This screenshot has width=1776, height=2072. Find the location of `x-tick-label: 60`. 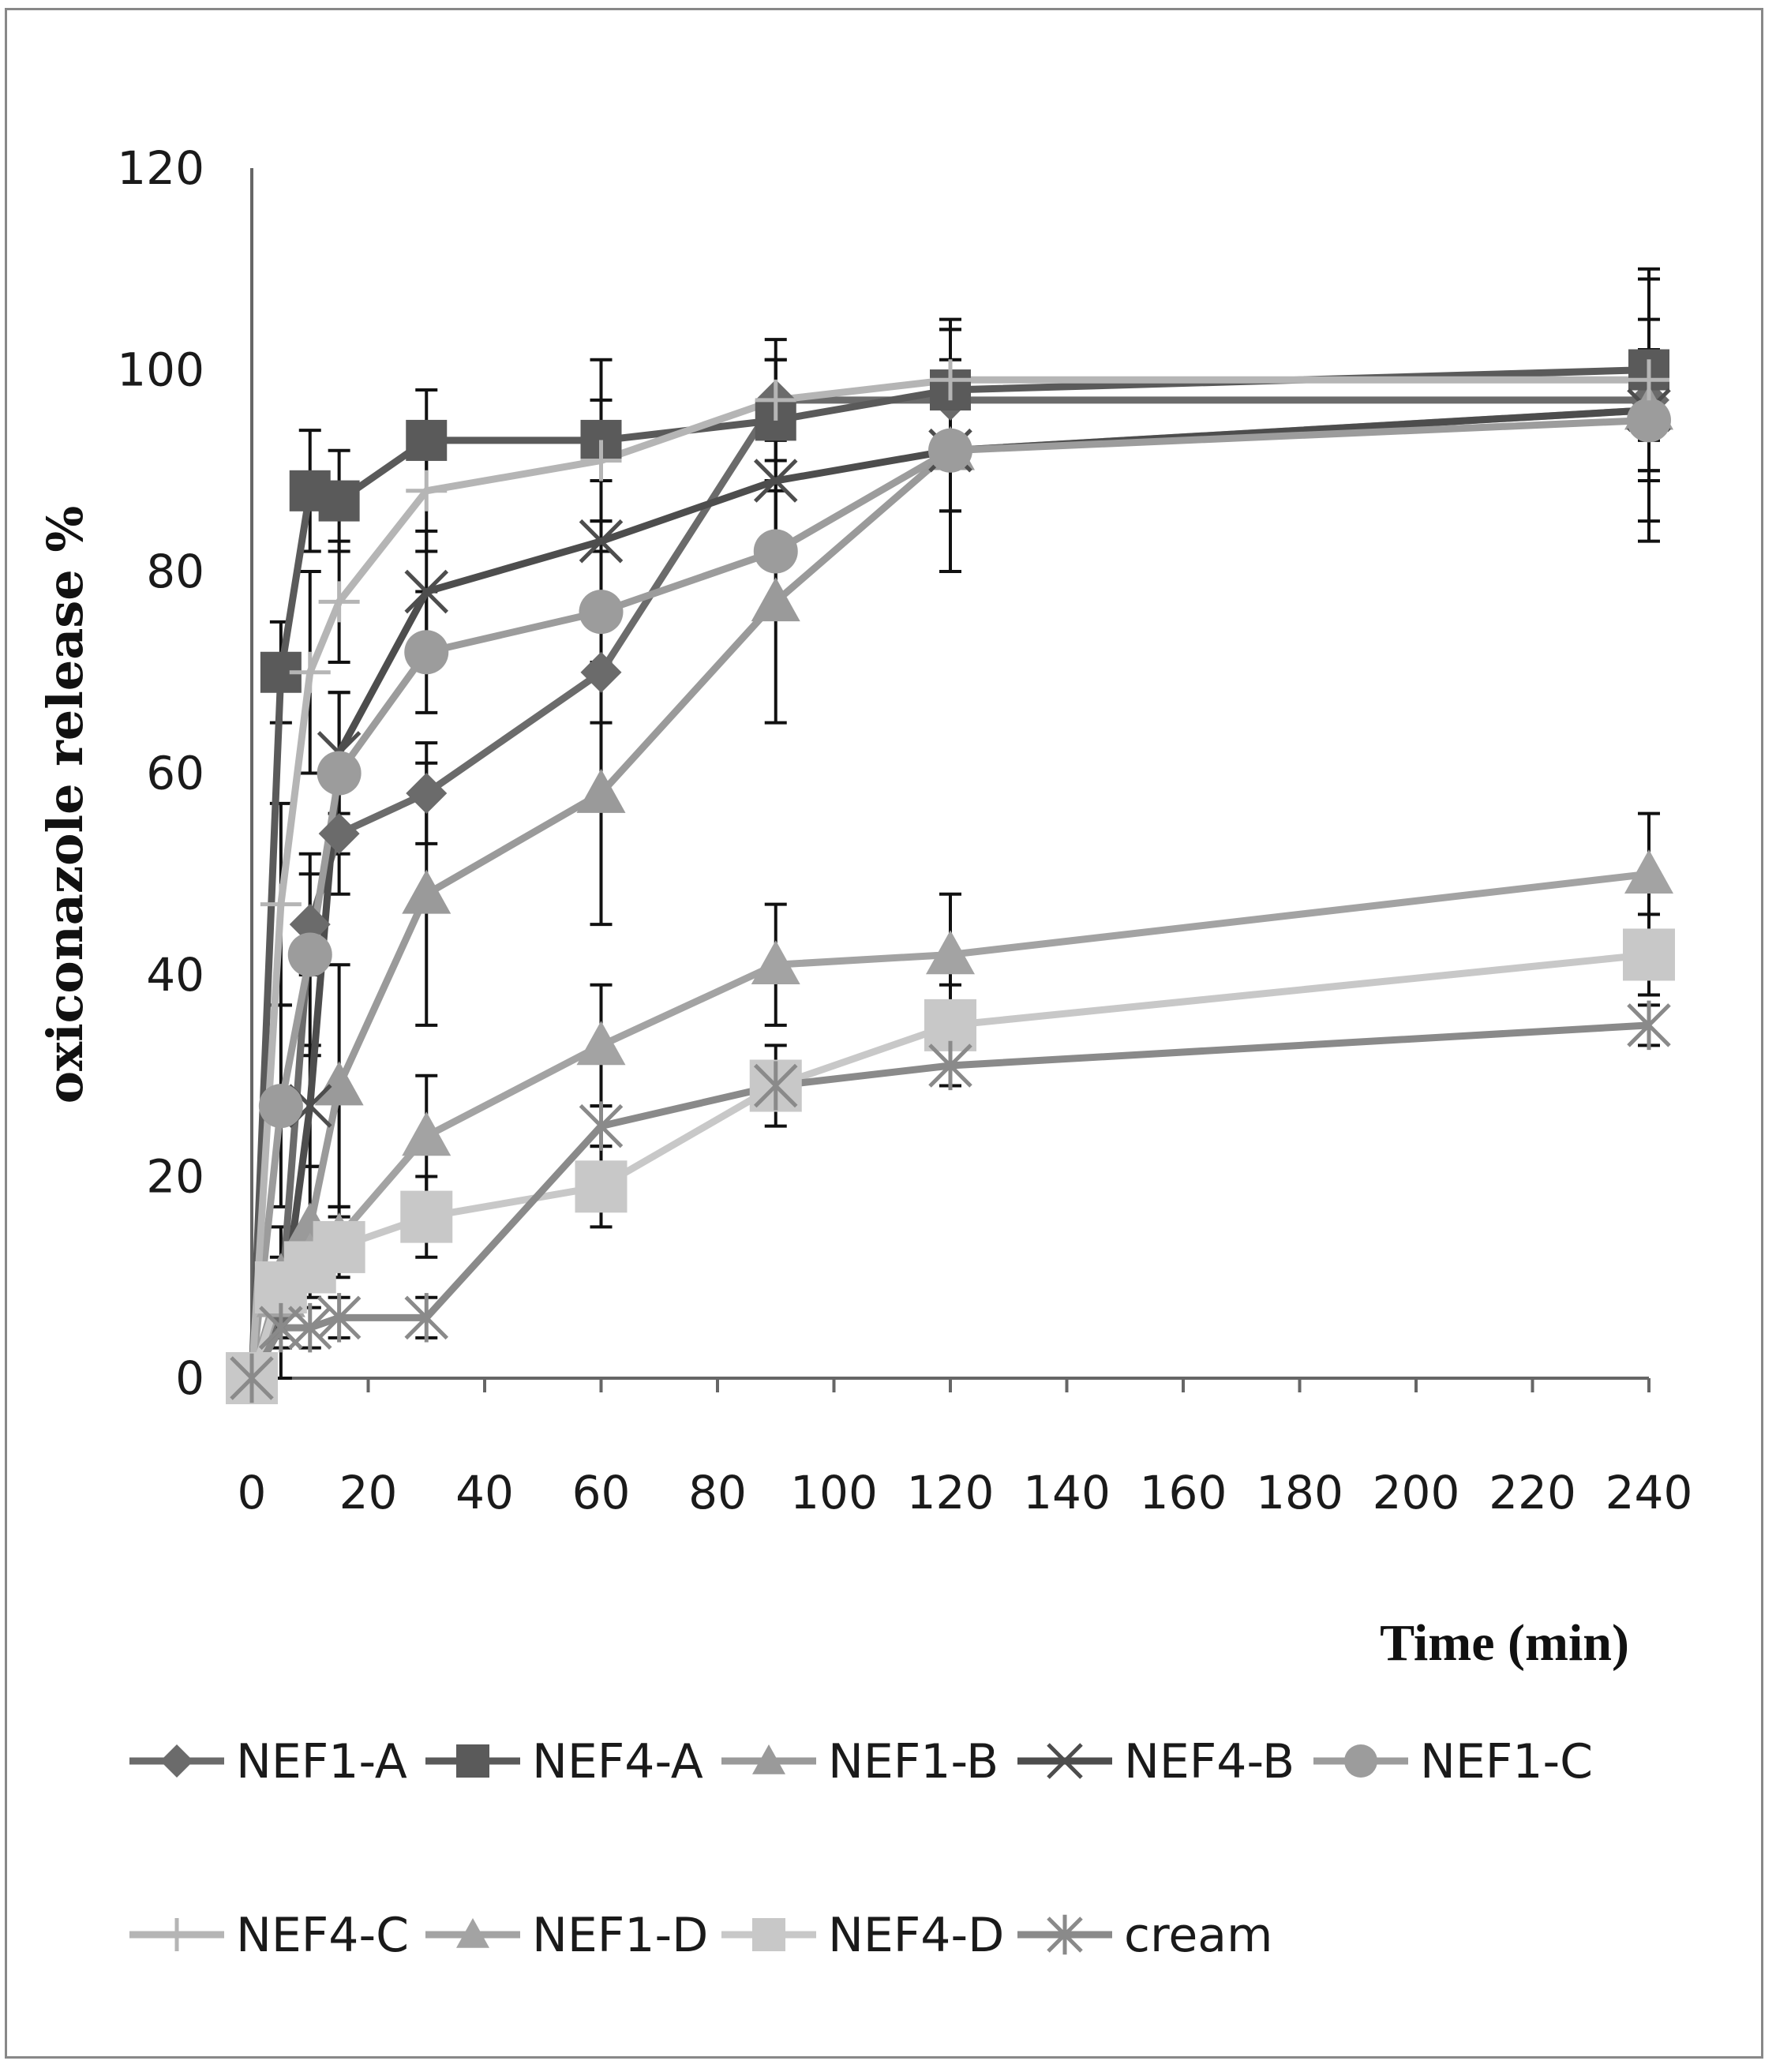

x-tick-label: 60 is located at coordinates (601, 1492).